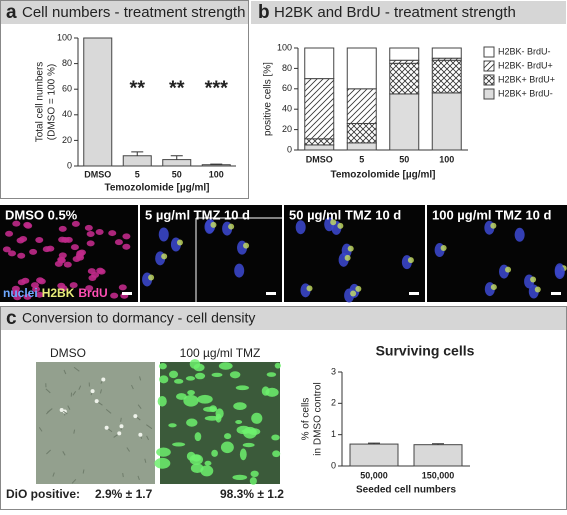  Describe the element at coordinates (11, 318) in the screenshot. I see `panel-letter: c` at that location.